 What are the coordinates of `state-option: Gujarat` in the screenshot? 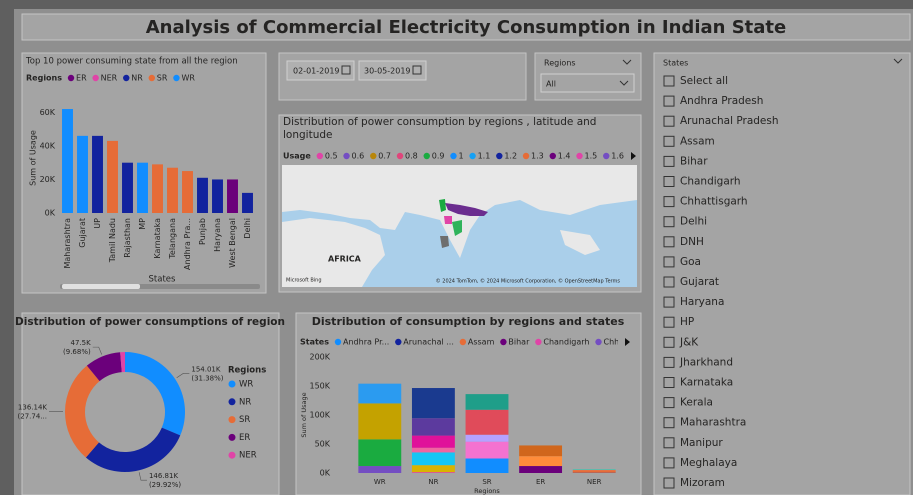 It's located at (699, 282).